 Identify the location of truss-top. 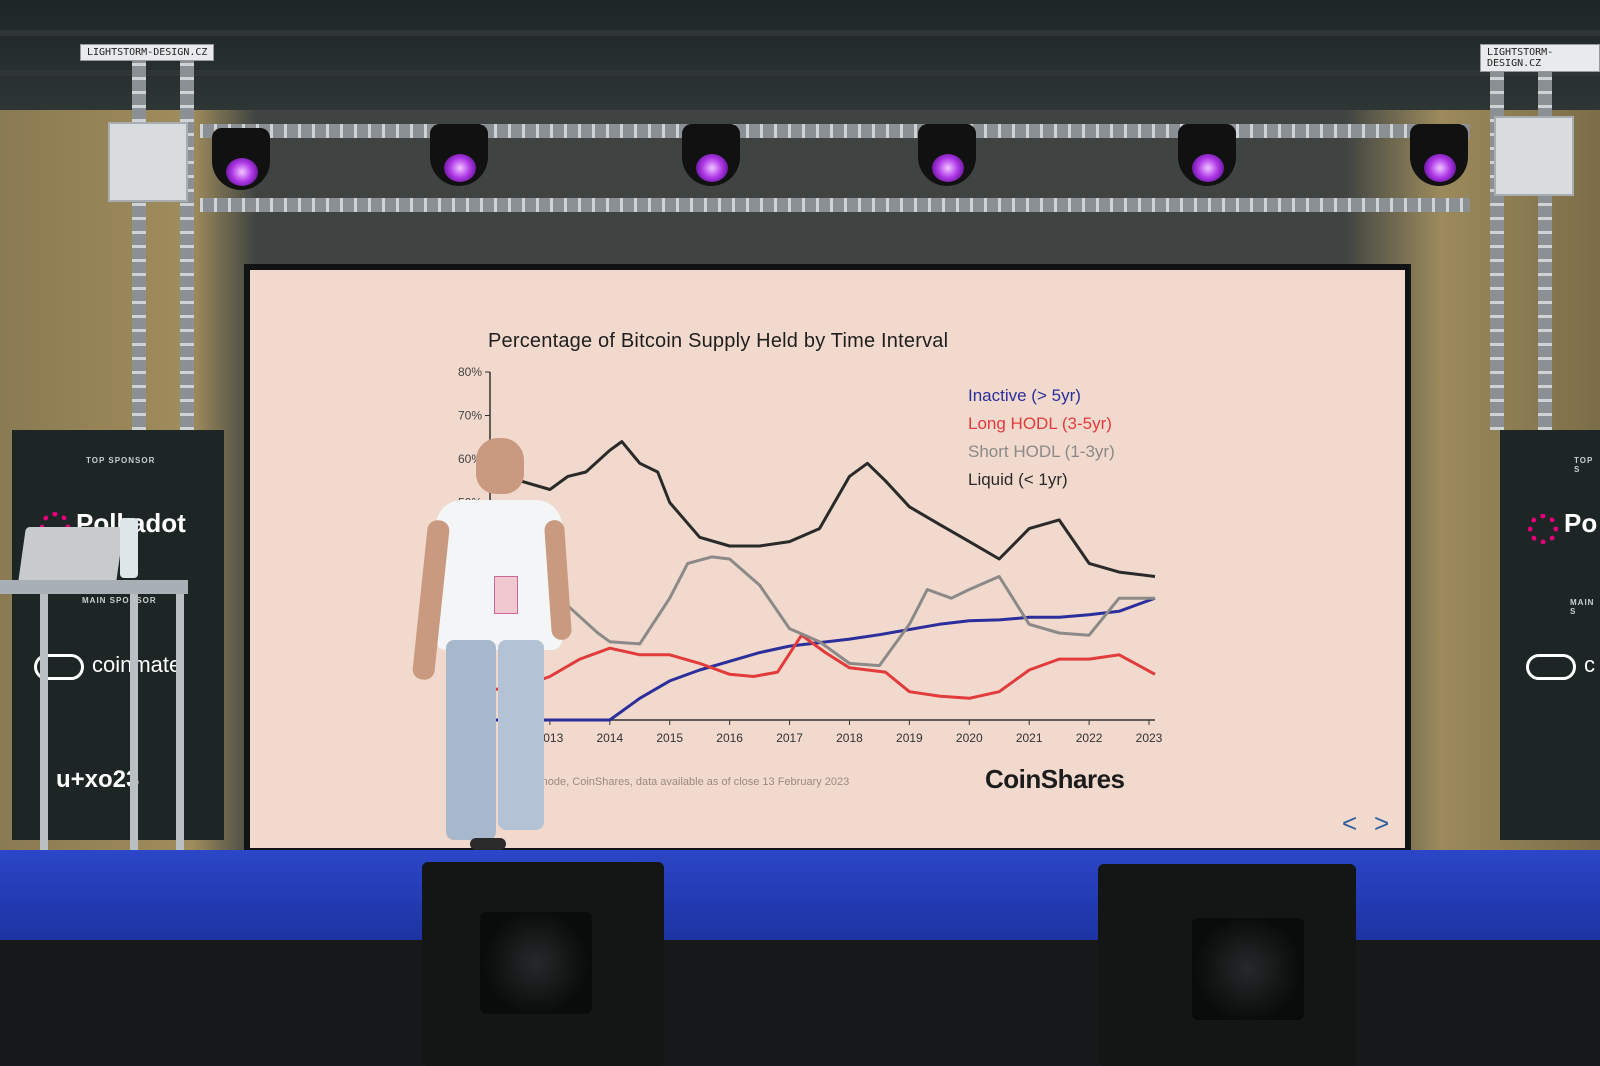
(835, 131).